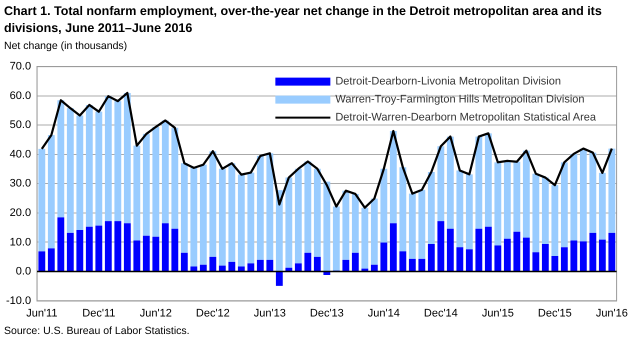  Describe the element at coordinates (213, 313) in the screenshot. I see `x-tick-label: Dec'12` at that location.